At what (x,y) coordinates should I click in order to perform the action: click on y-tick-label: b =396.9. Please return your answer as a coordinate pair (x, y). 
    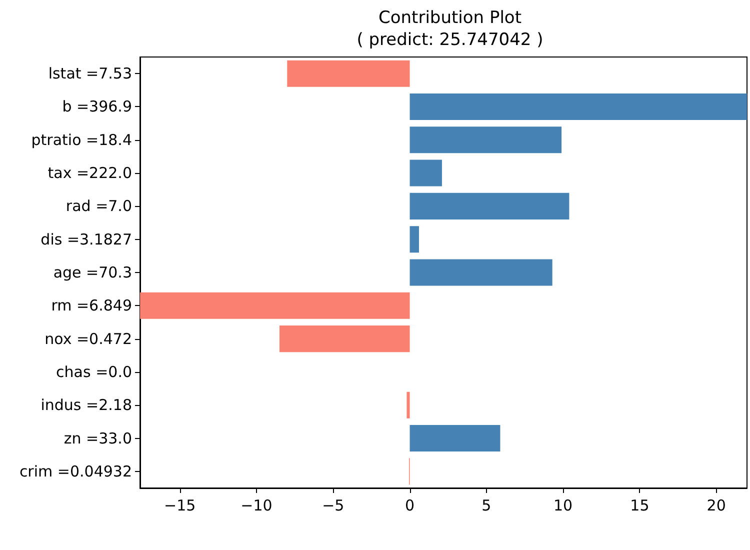
    Looking at the image, I should click on (97, 107).